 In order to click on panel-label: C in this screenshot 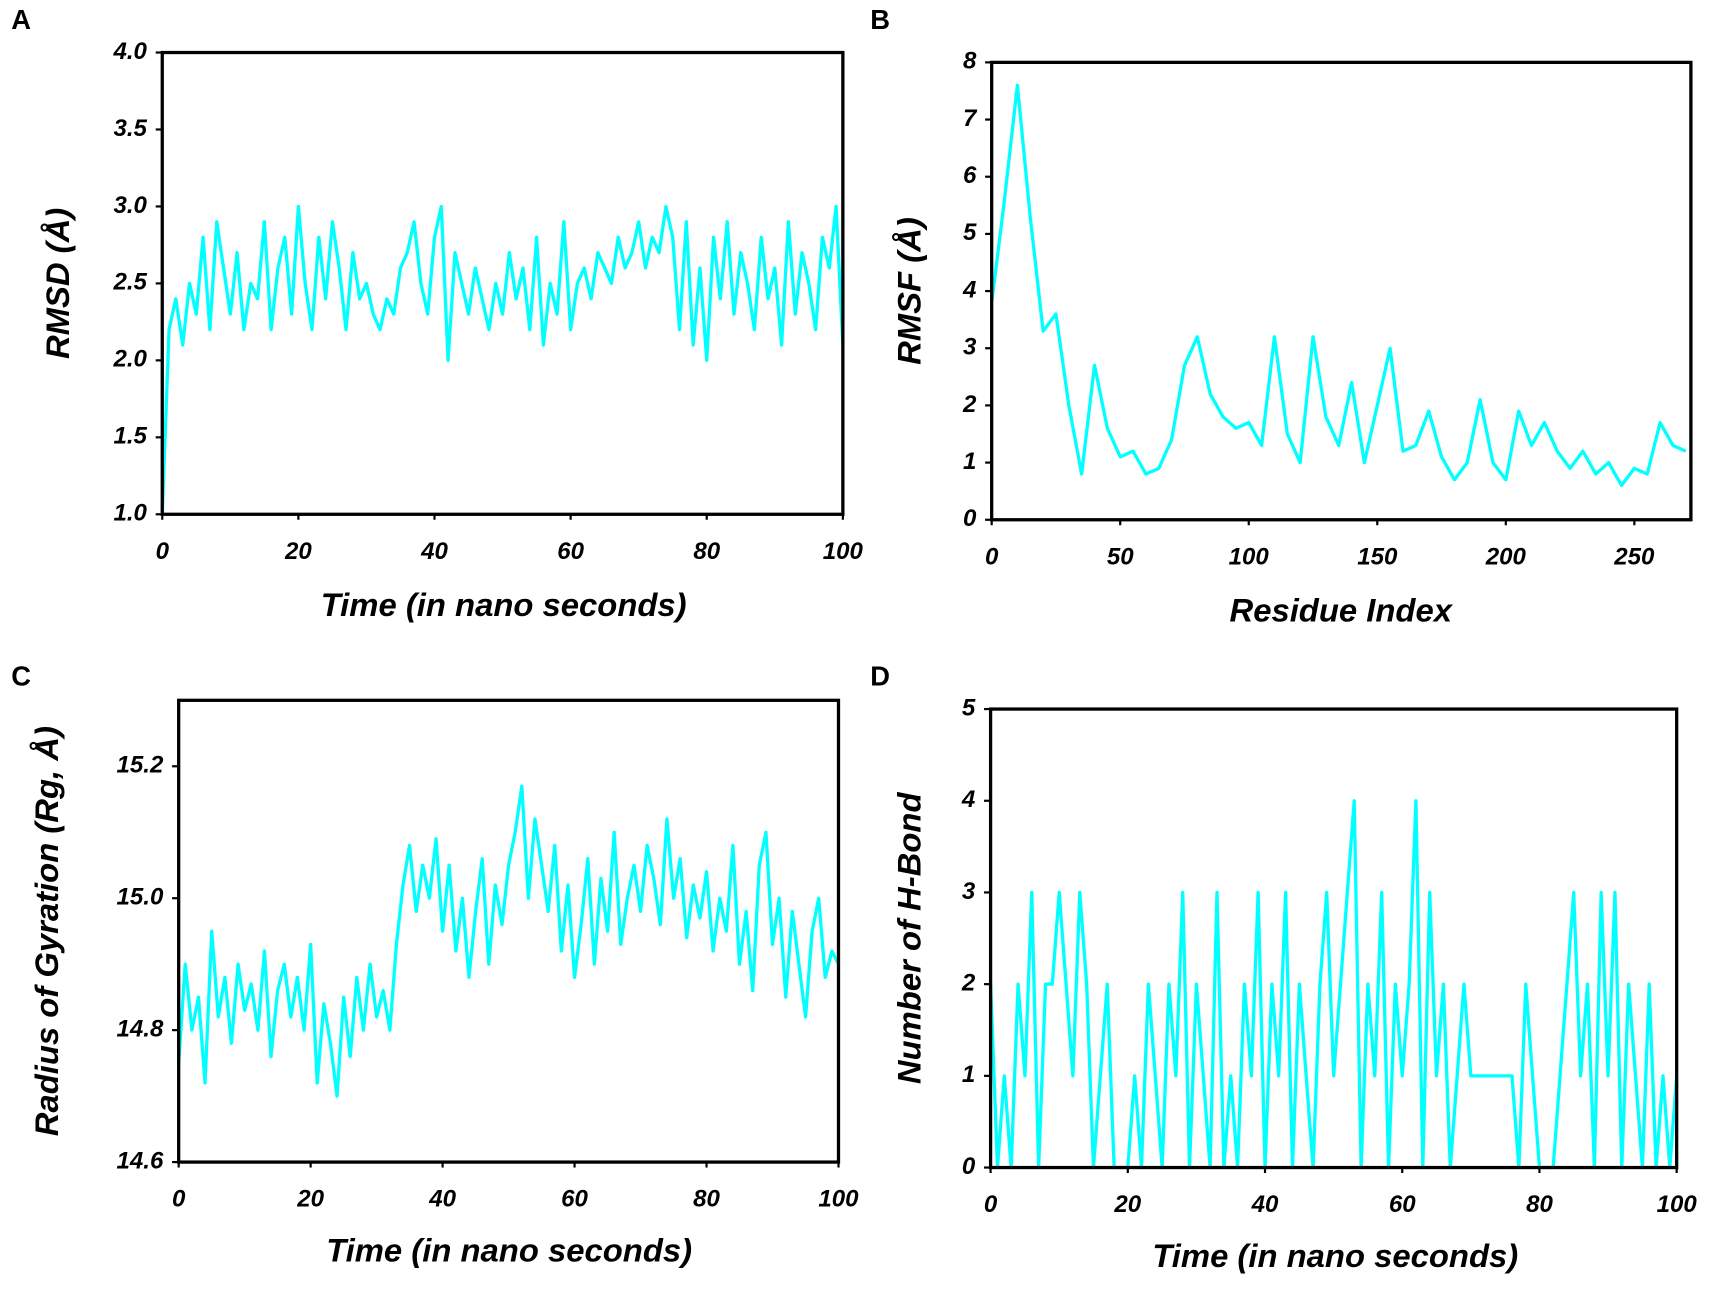, I will do `click(21, 676)`.